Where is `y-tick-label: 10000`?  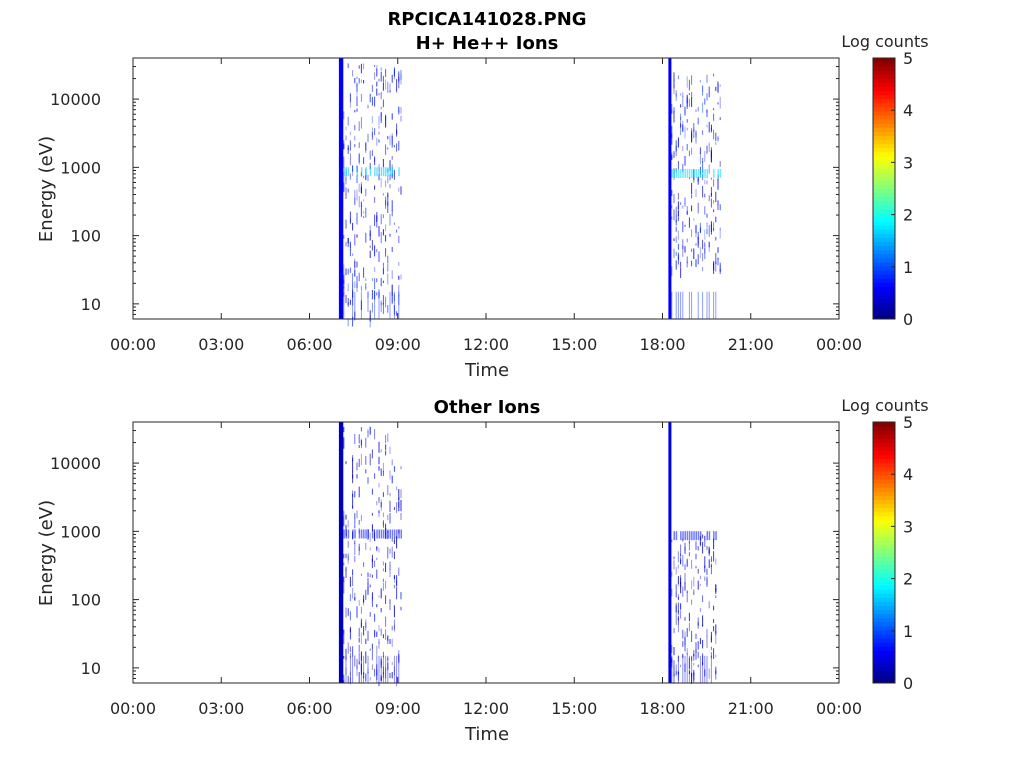
y-tick-label: 10000 is located at coordinates (75, 463).